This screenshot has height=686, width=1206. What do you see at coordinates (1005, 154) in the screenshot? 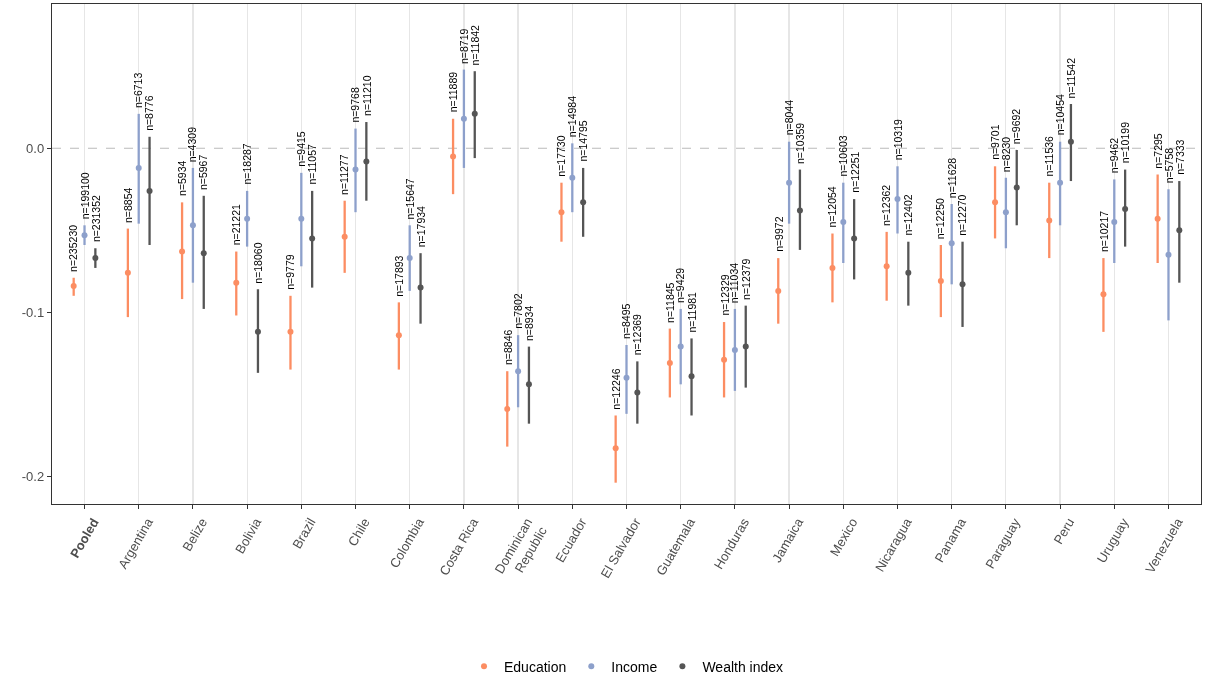
I see `annotation: n=8230` at bounding box center [1005, 154].